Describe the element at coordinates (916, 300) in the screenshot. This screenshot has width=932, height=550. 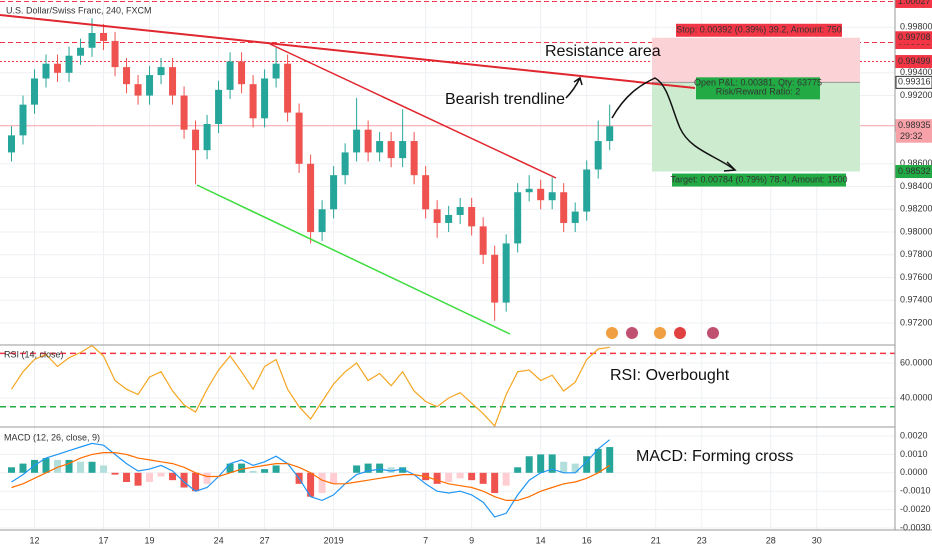
I see `y-tick-label: 0.97400` at that location.